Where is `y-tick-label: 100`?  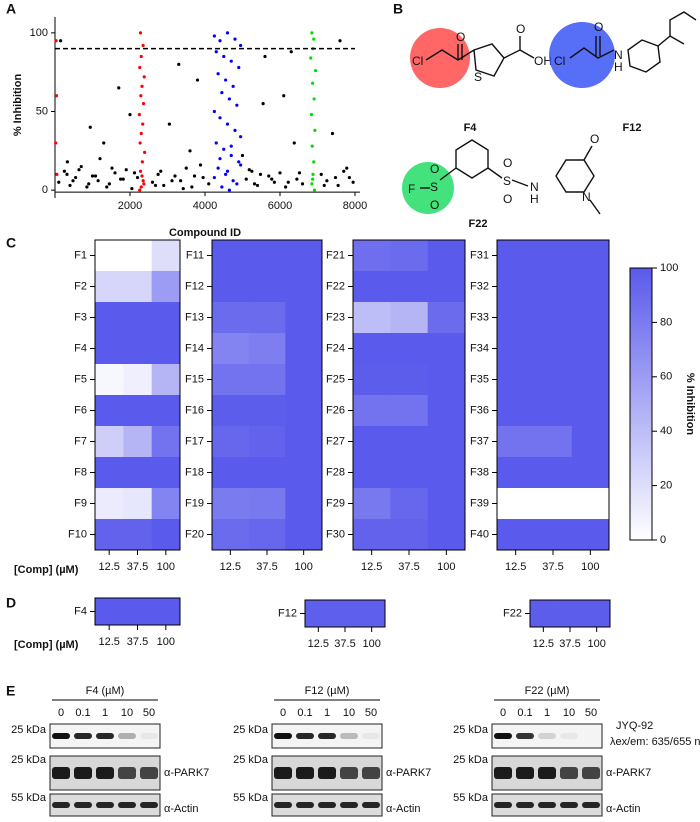
y-tick-label: 100 is located at coordinates (39, 33).